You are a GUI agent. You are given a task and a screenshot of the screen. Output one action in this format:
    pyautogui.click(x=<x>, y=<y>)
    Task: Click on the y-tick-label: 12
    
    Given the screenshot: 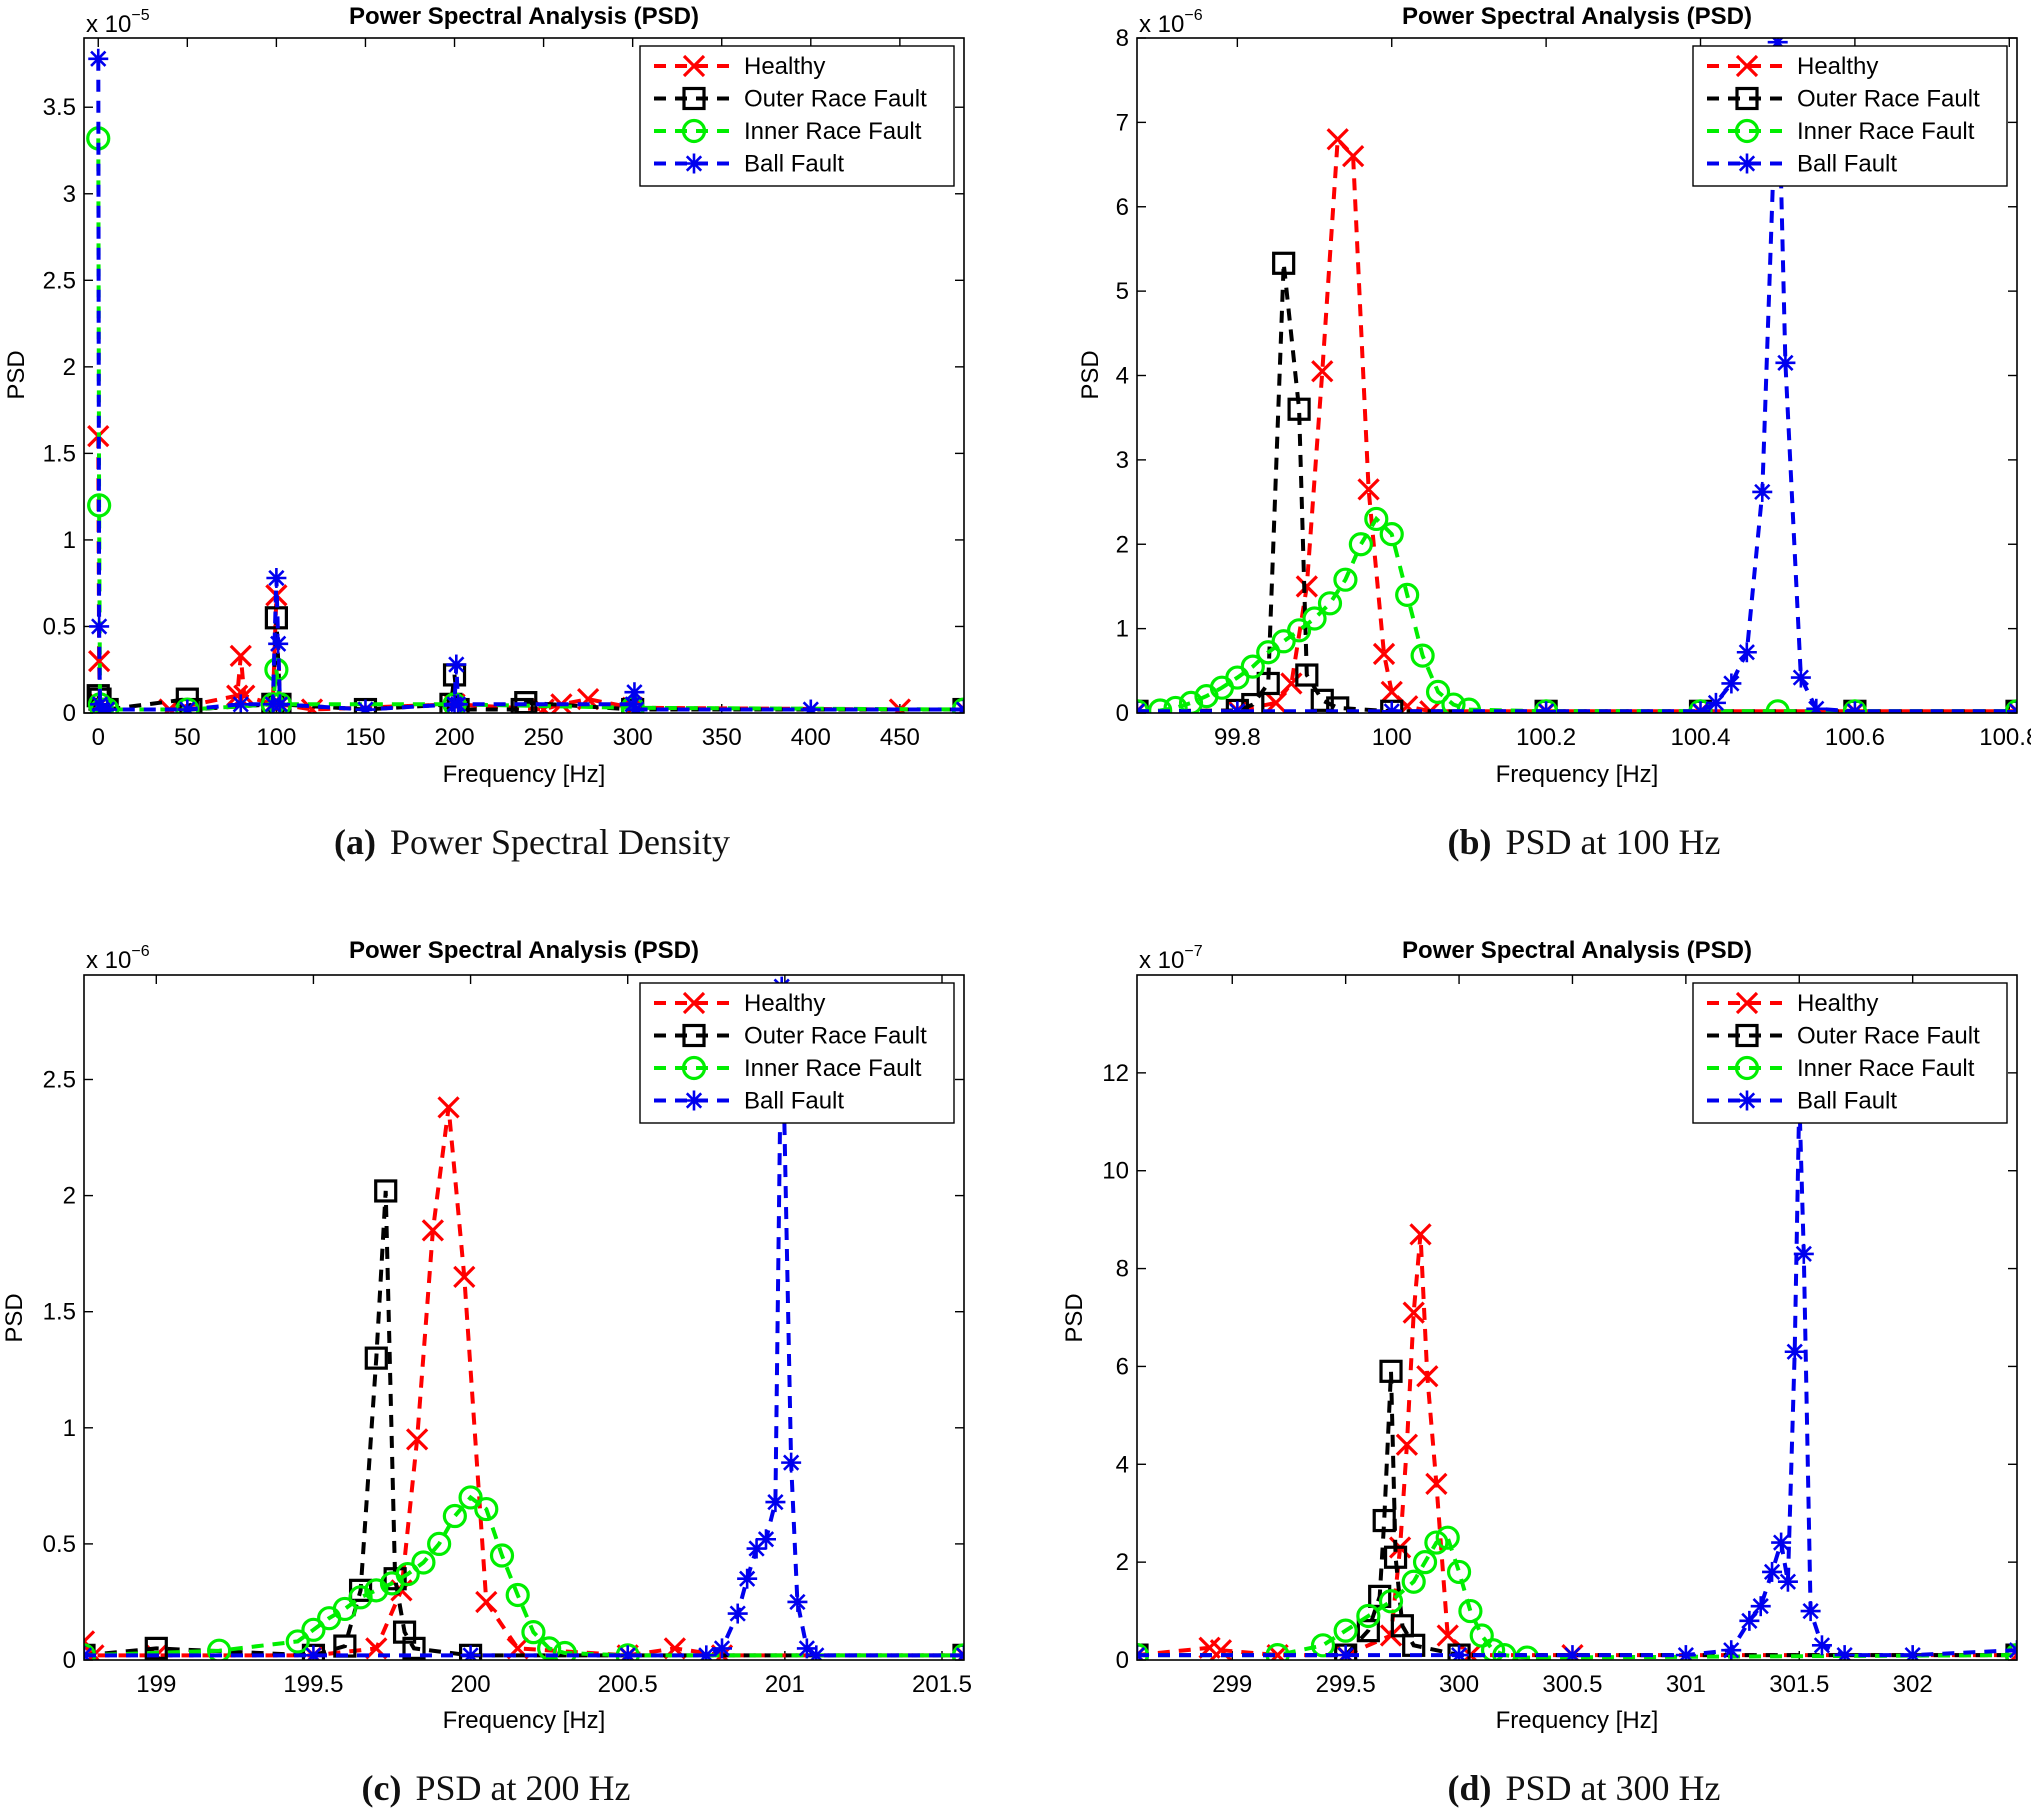 What is the action you would take?
    pyautogui.click(x=1115, y=1073)
    